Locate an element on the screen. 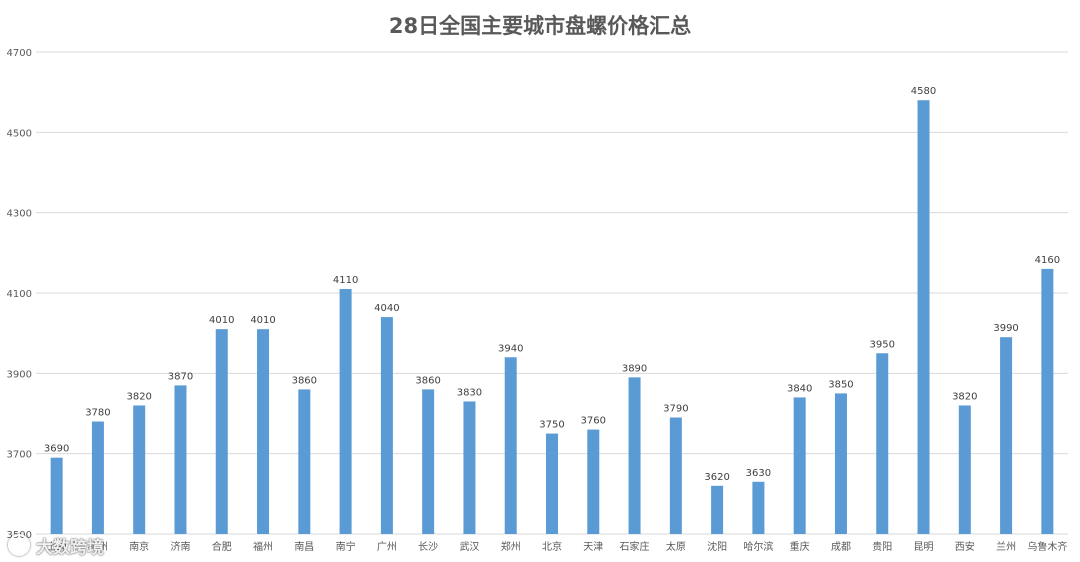  data-label: 3780 is located at coordinates (97, 413).